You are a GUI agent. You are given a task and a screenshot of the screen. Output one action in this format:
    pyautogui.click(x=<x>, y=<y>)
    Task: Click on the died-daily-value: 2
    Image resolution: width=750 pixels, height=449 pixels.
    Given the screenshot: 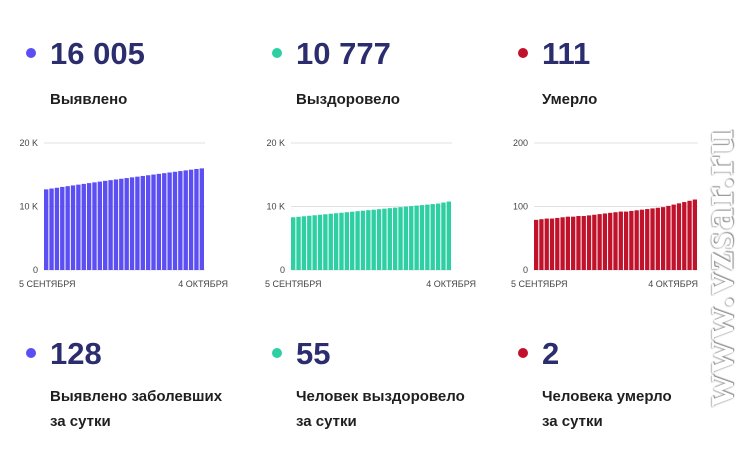 What is the action you would take?
    pyautogui.click(x=551, y=353)
    